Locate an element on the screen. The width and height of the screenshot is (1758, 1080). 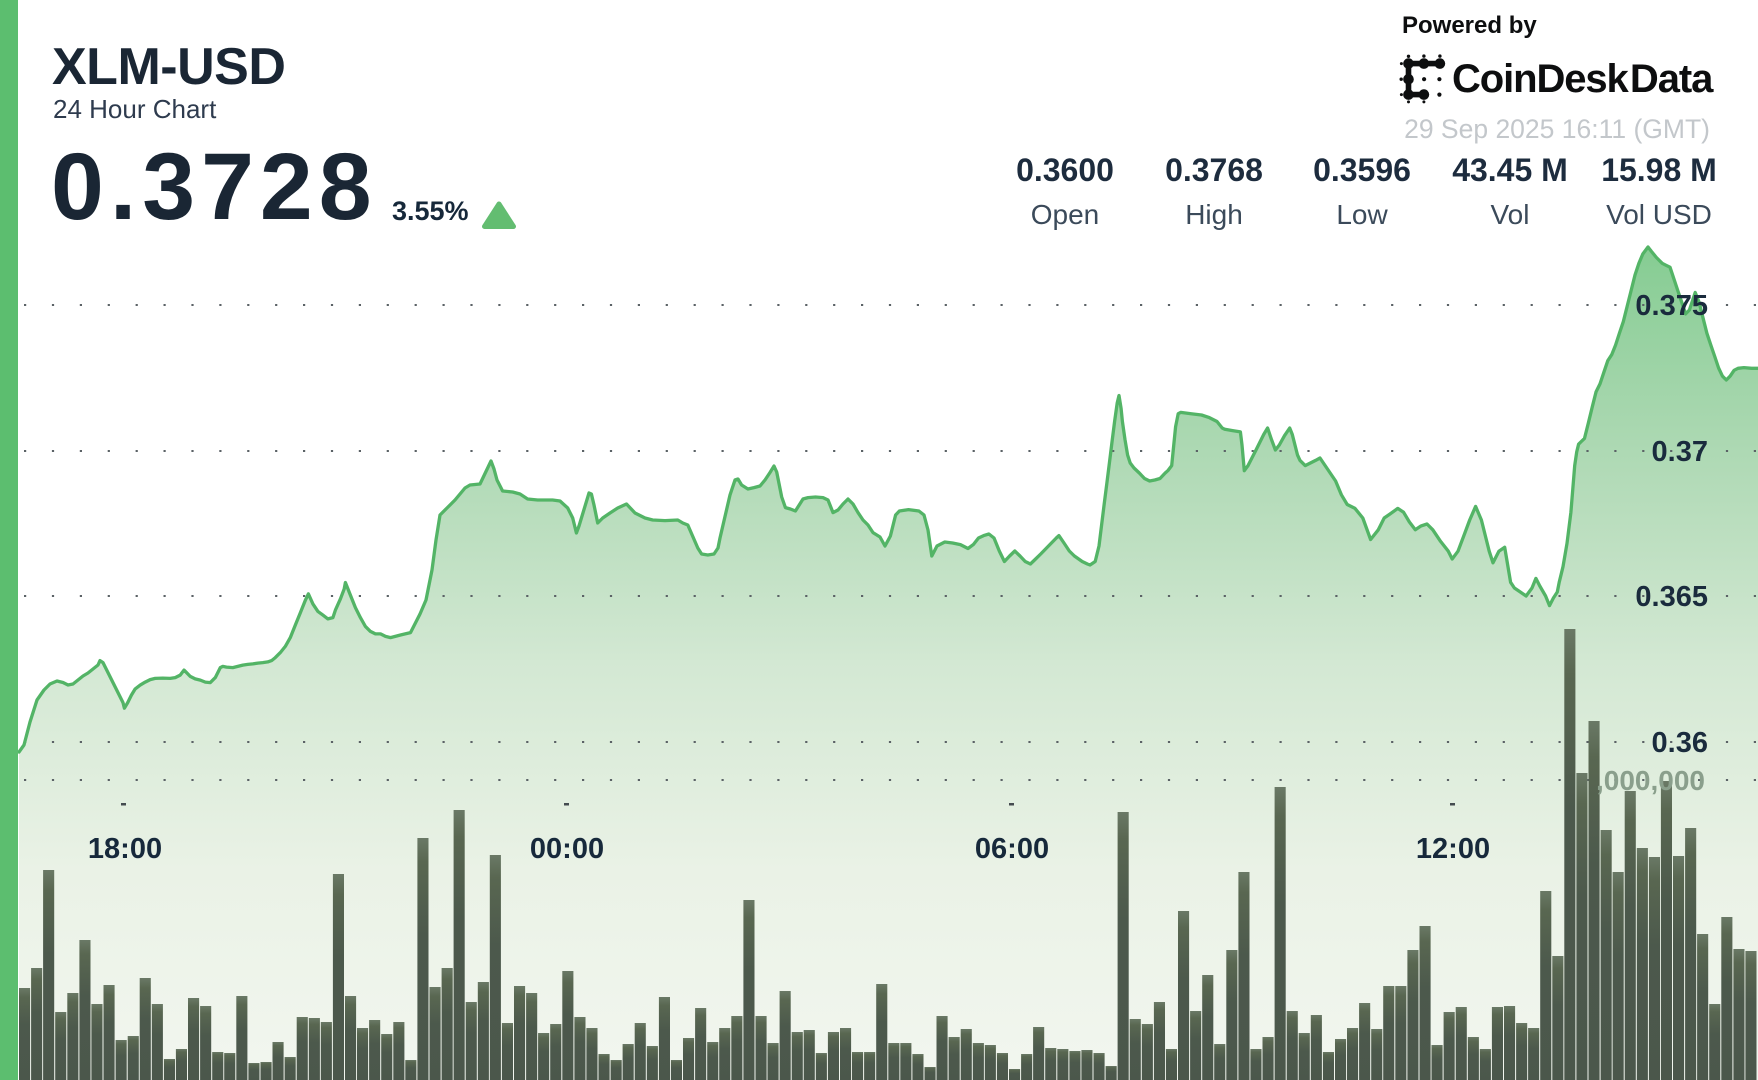
svg-text: 00:00 is located at coordinates (567, 849).